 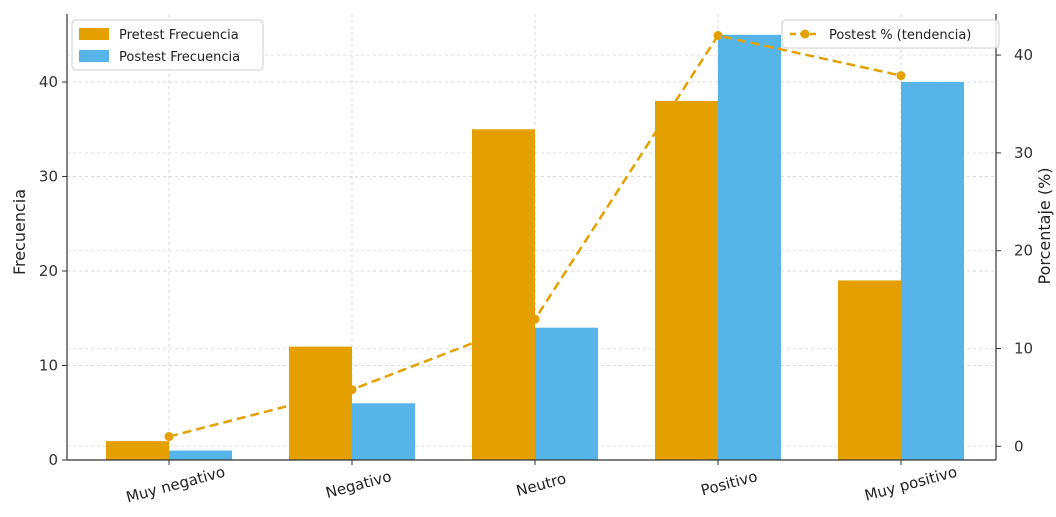 What do you see at coordinates (19, 232) in the screenshot?
I see `y-axis-title: Frecuencia` at bounding box center [19, 232].